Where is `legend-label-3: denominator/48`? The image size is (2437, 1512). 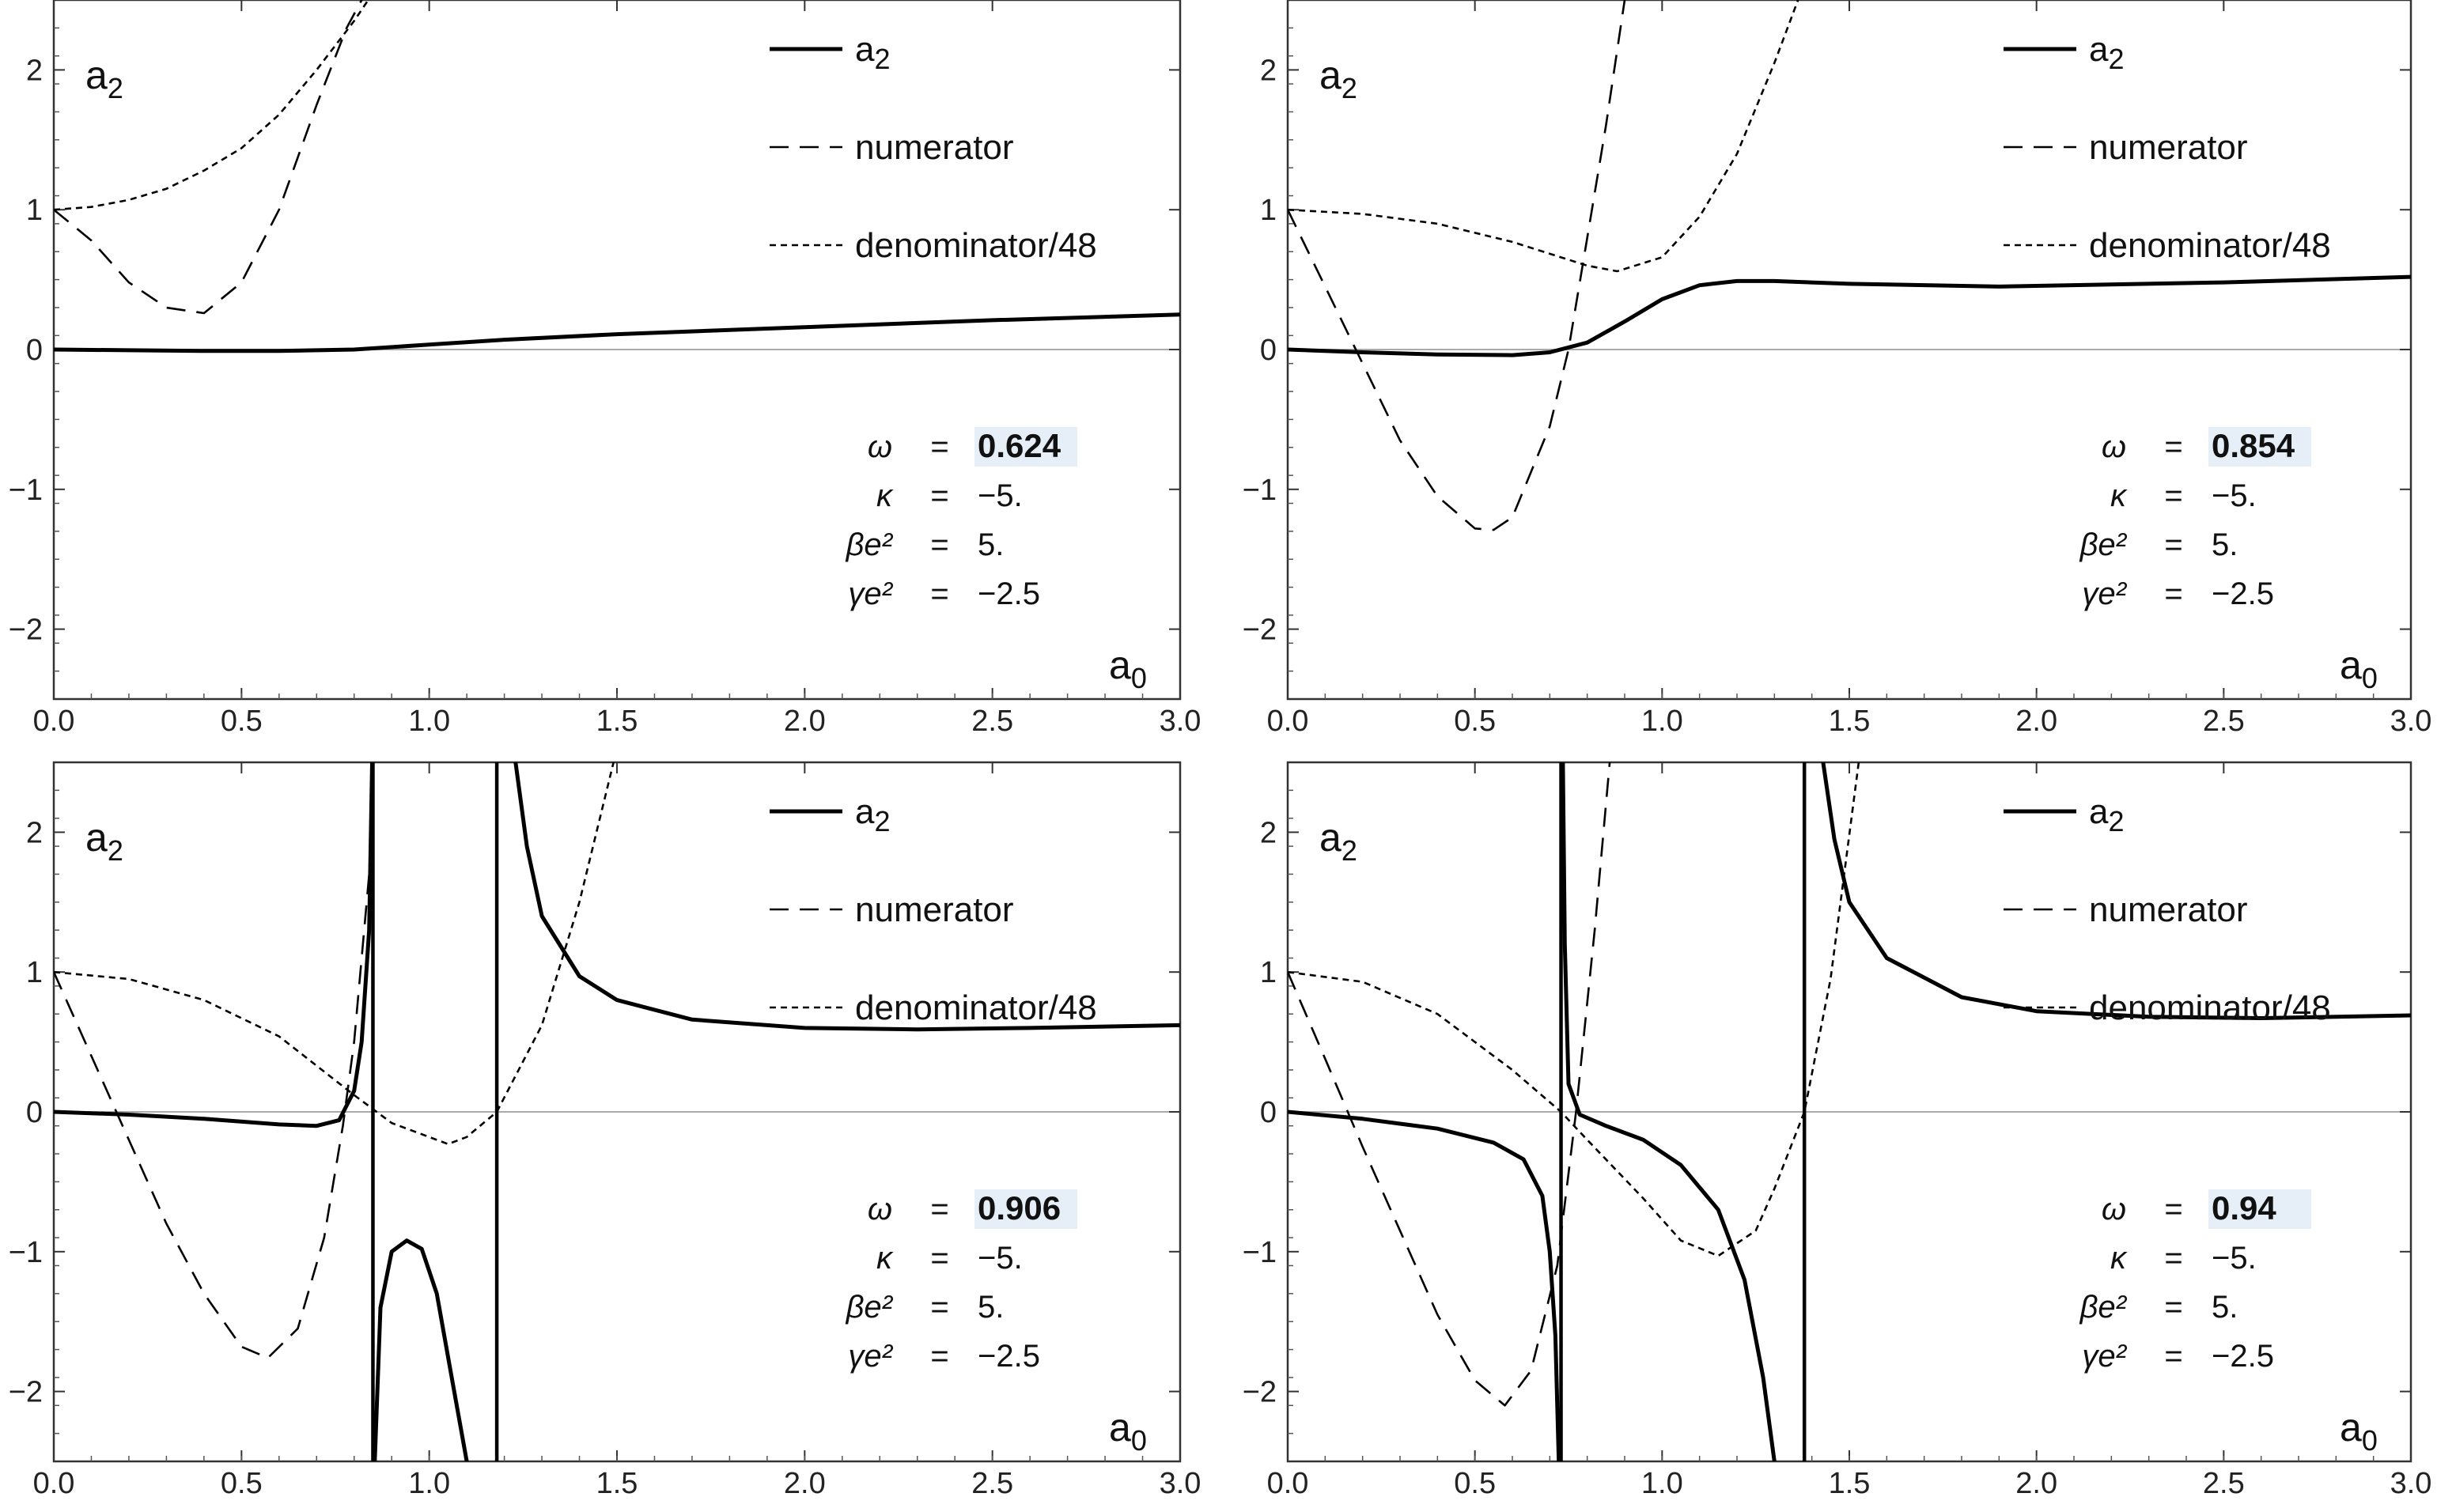 legend-label-3: denominator/48 is located at coordinates (976, 1008).